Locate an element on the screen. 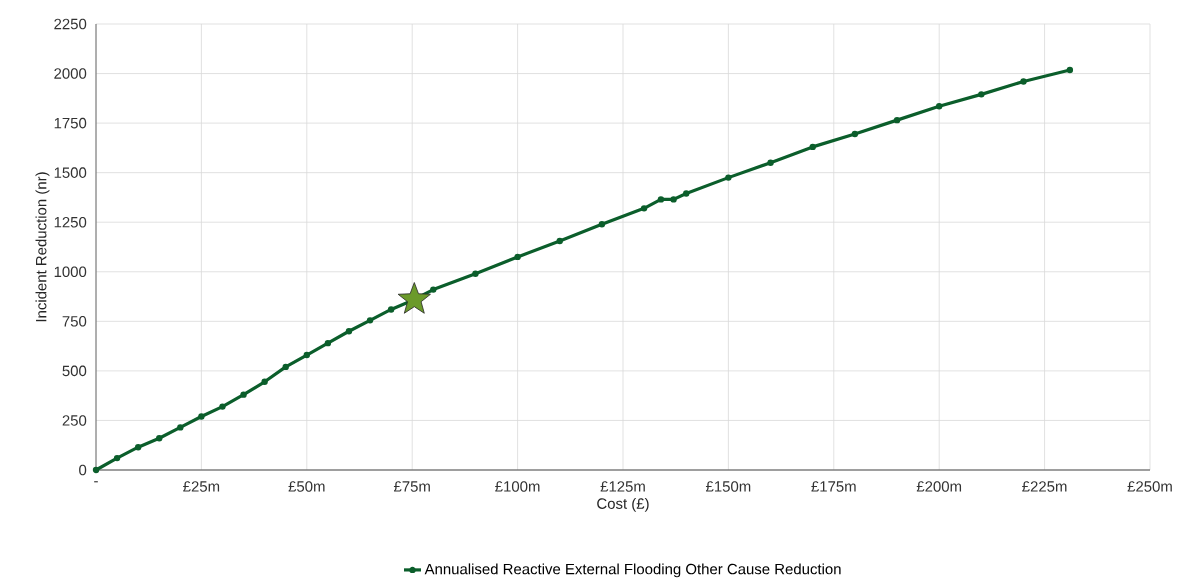  x-axis-title: Cost (£) is located at coordinates (623, 504).